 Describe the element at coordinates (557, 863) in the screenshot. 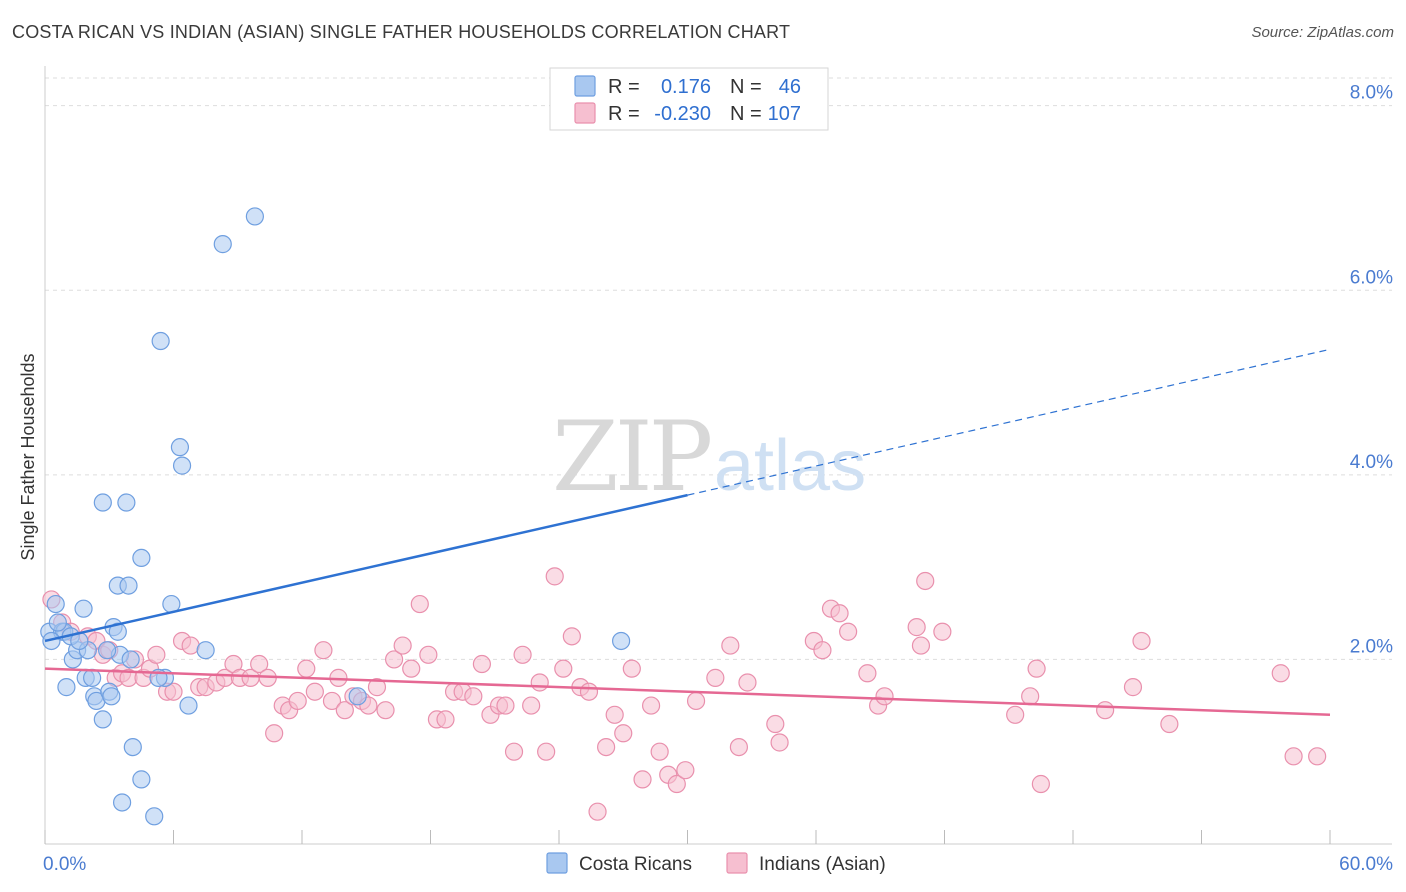

I see `bottom-legend-swatch-costa-ricans` at that location.